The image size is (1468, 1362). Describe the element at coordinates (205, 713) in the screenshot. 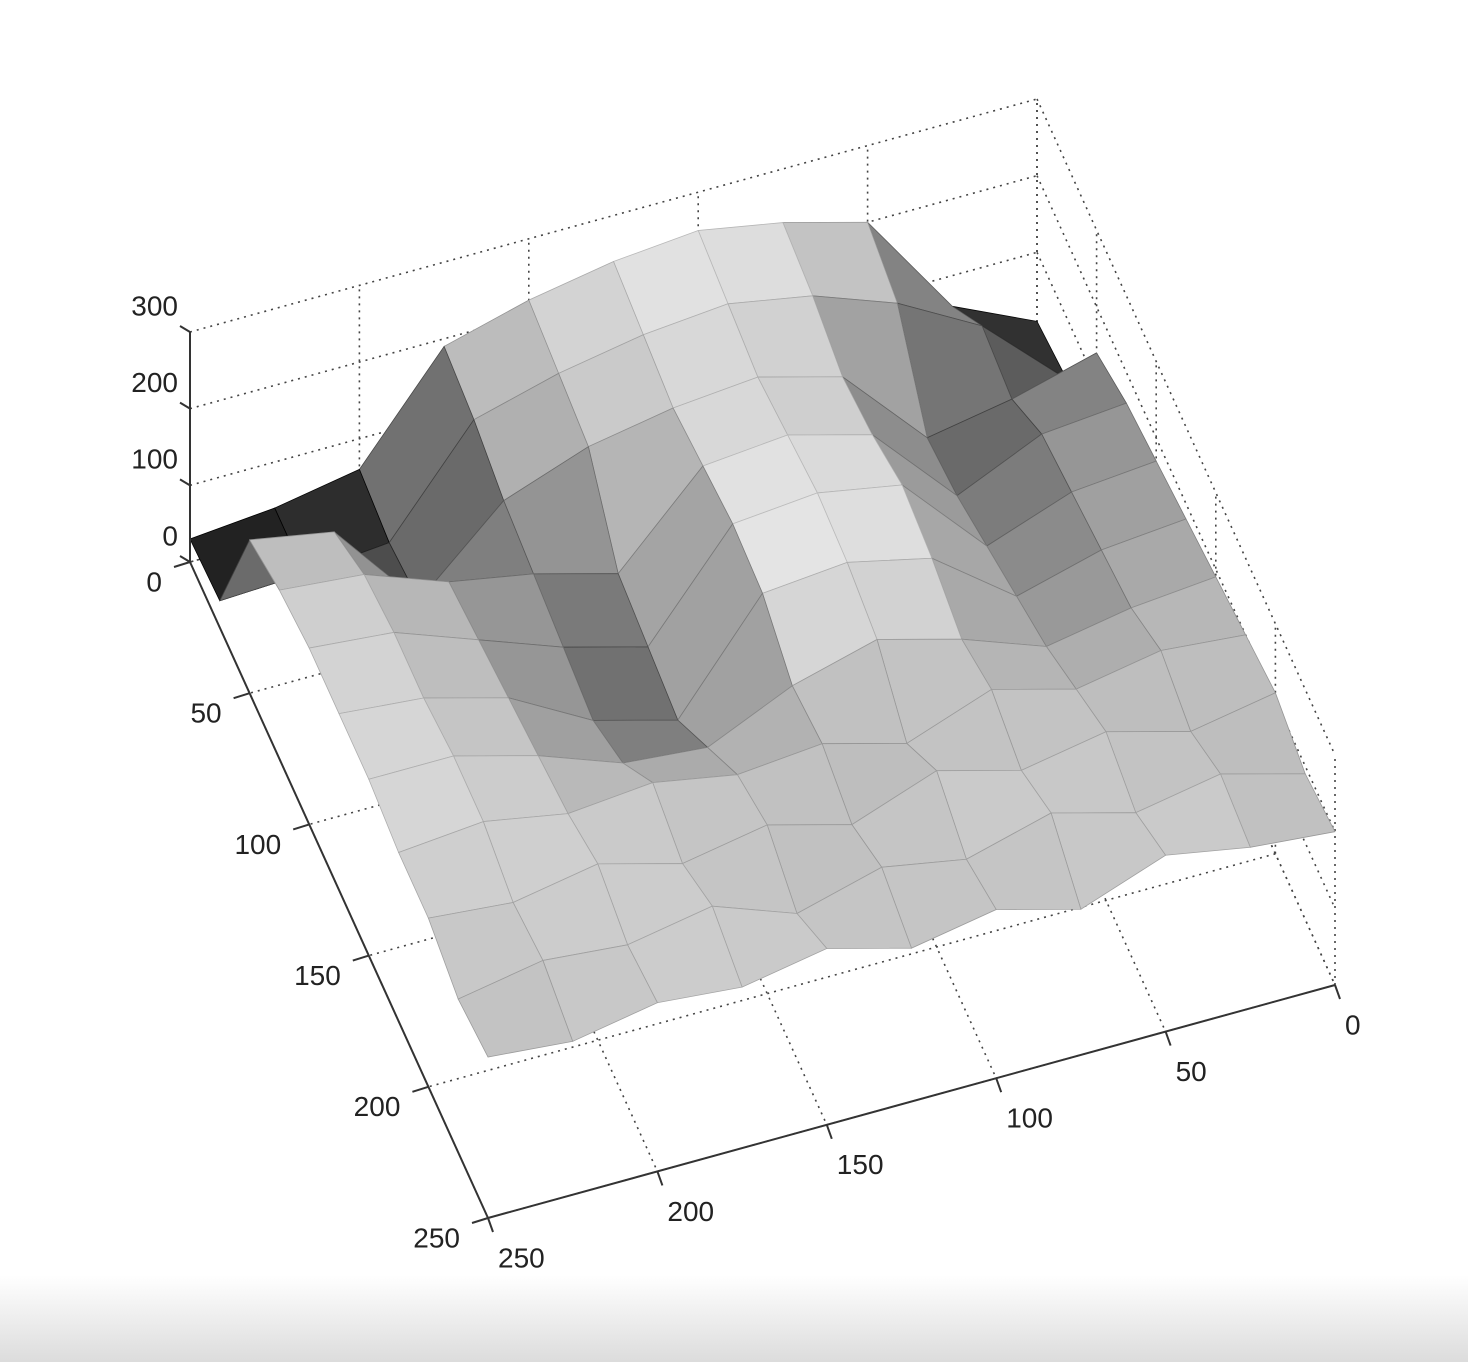

I see `y-tick-label: 50` at that location.